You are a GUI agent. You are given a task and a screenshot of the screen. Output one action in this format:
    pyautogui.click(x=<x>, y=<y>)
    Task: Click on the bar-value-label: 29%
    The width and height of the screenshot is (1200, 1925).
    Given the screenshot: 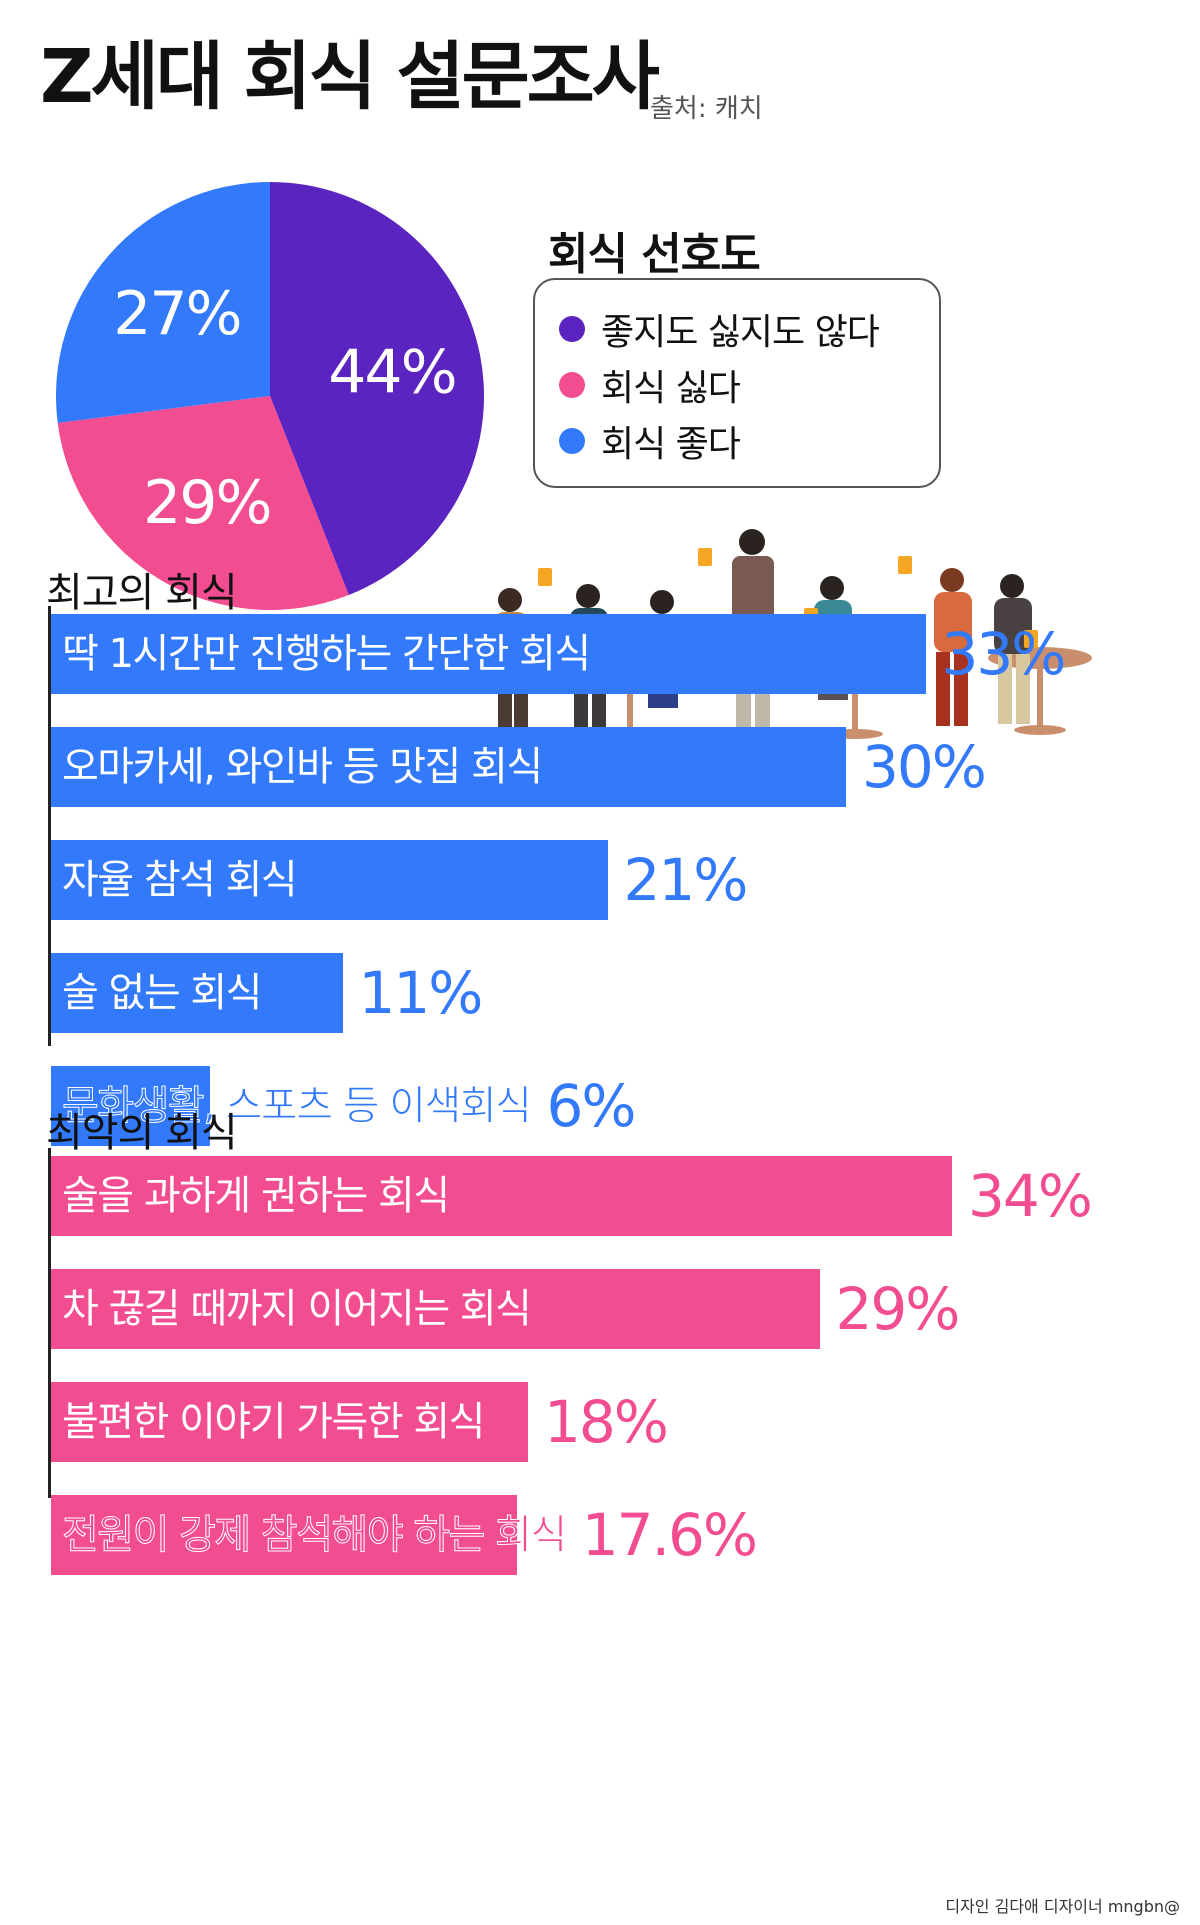 What is the action you would take?
    pyautogui.click(x=898, y=1309)
    